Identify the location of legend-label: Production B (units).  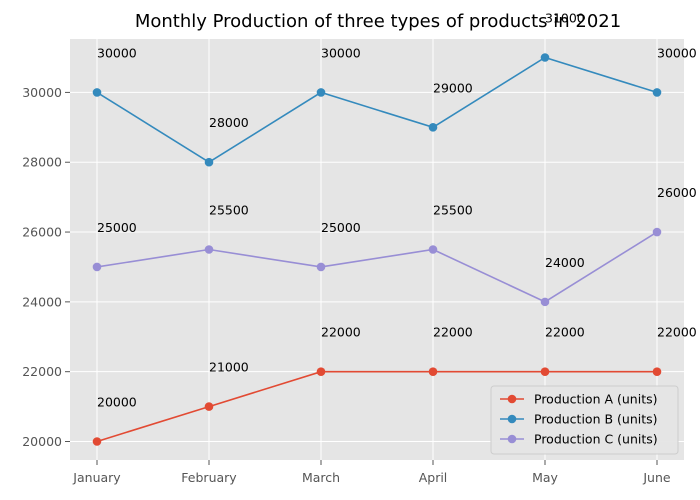
(596, 419).